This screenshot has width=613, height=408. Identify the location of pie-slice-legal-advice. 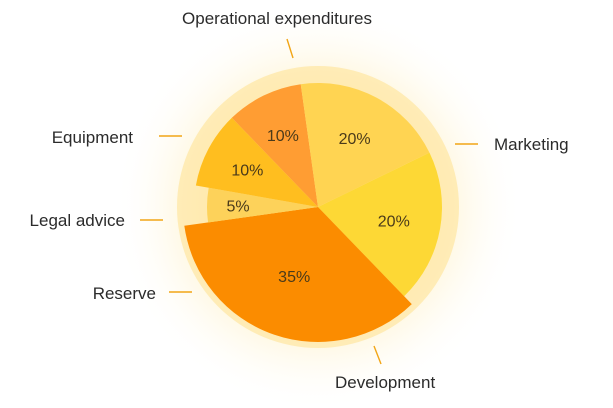
(256, 162).